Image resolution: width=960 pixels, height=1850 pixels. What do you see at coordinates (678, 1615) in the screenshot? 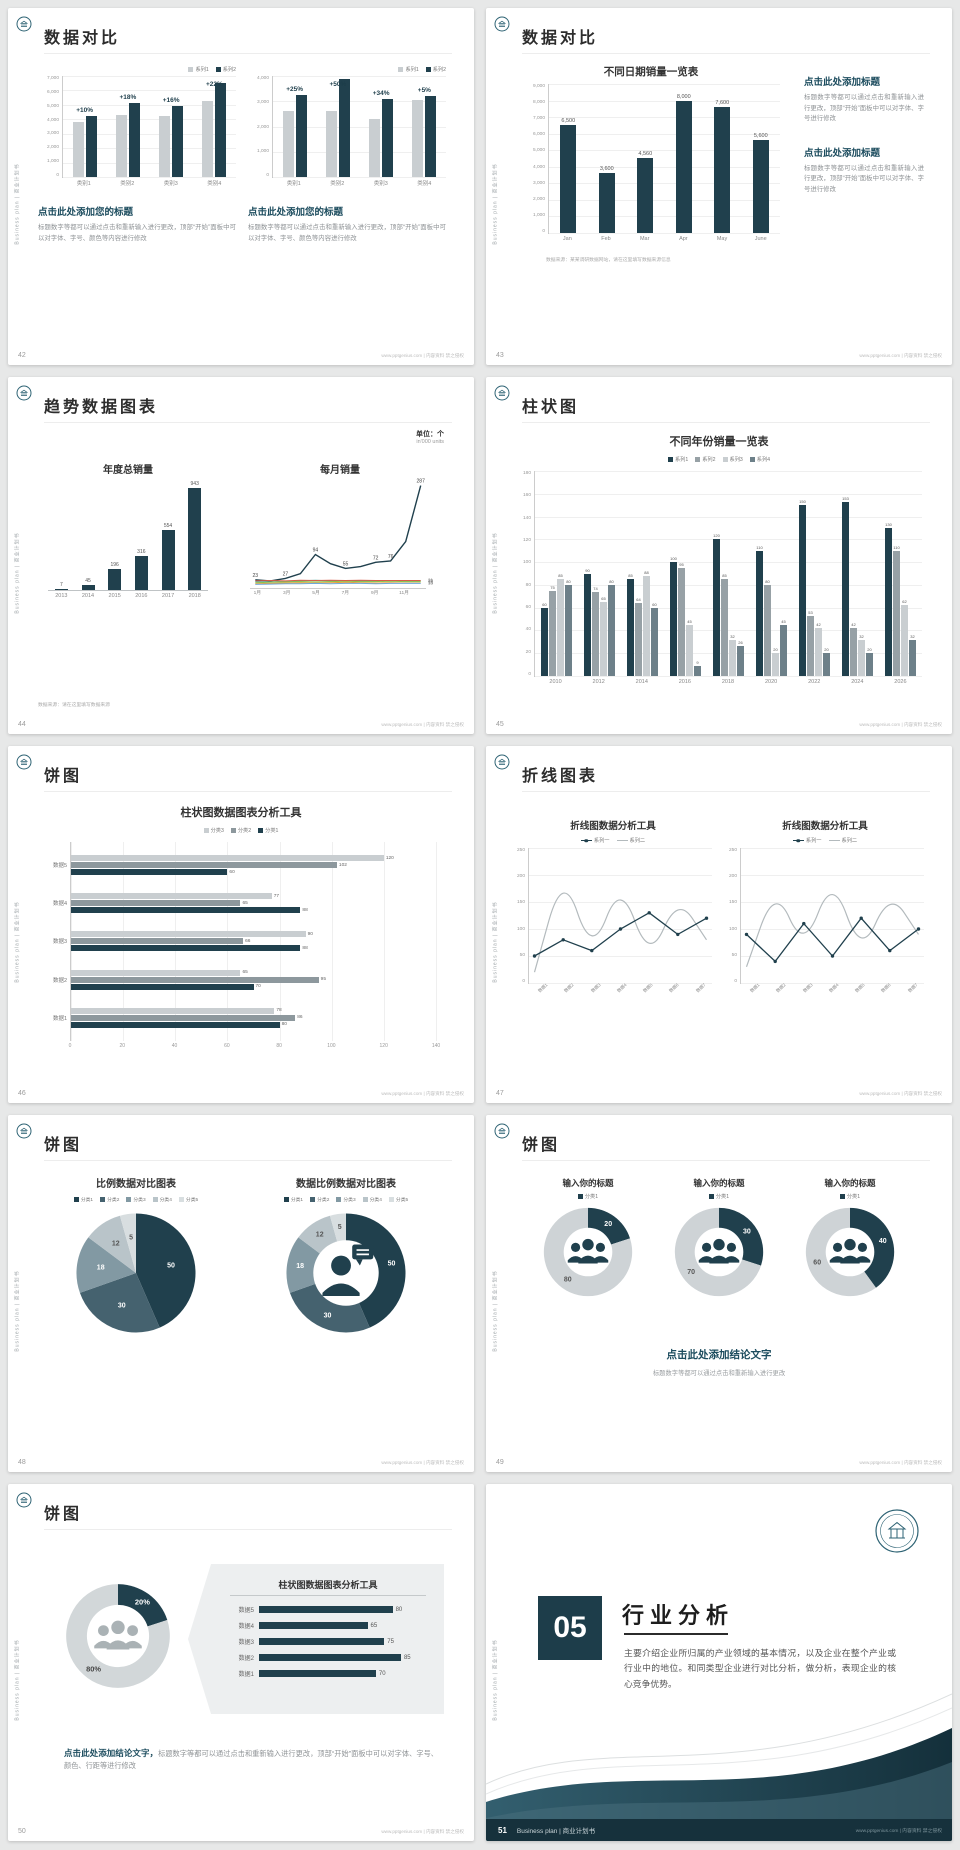
I see `section-heading: 行业分析` at bounding box center [678, 1615].